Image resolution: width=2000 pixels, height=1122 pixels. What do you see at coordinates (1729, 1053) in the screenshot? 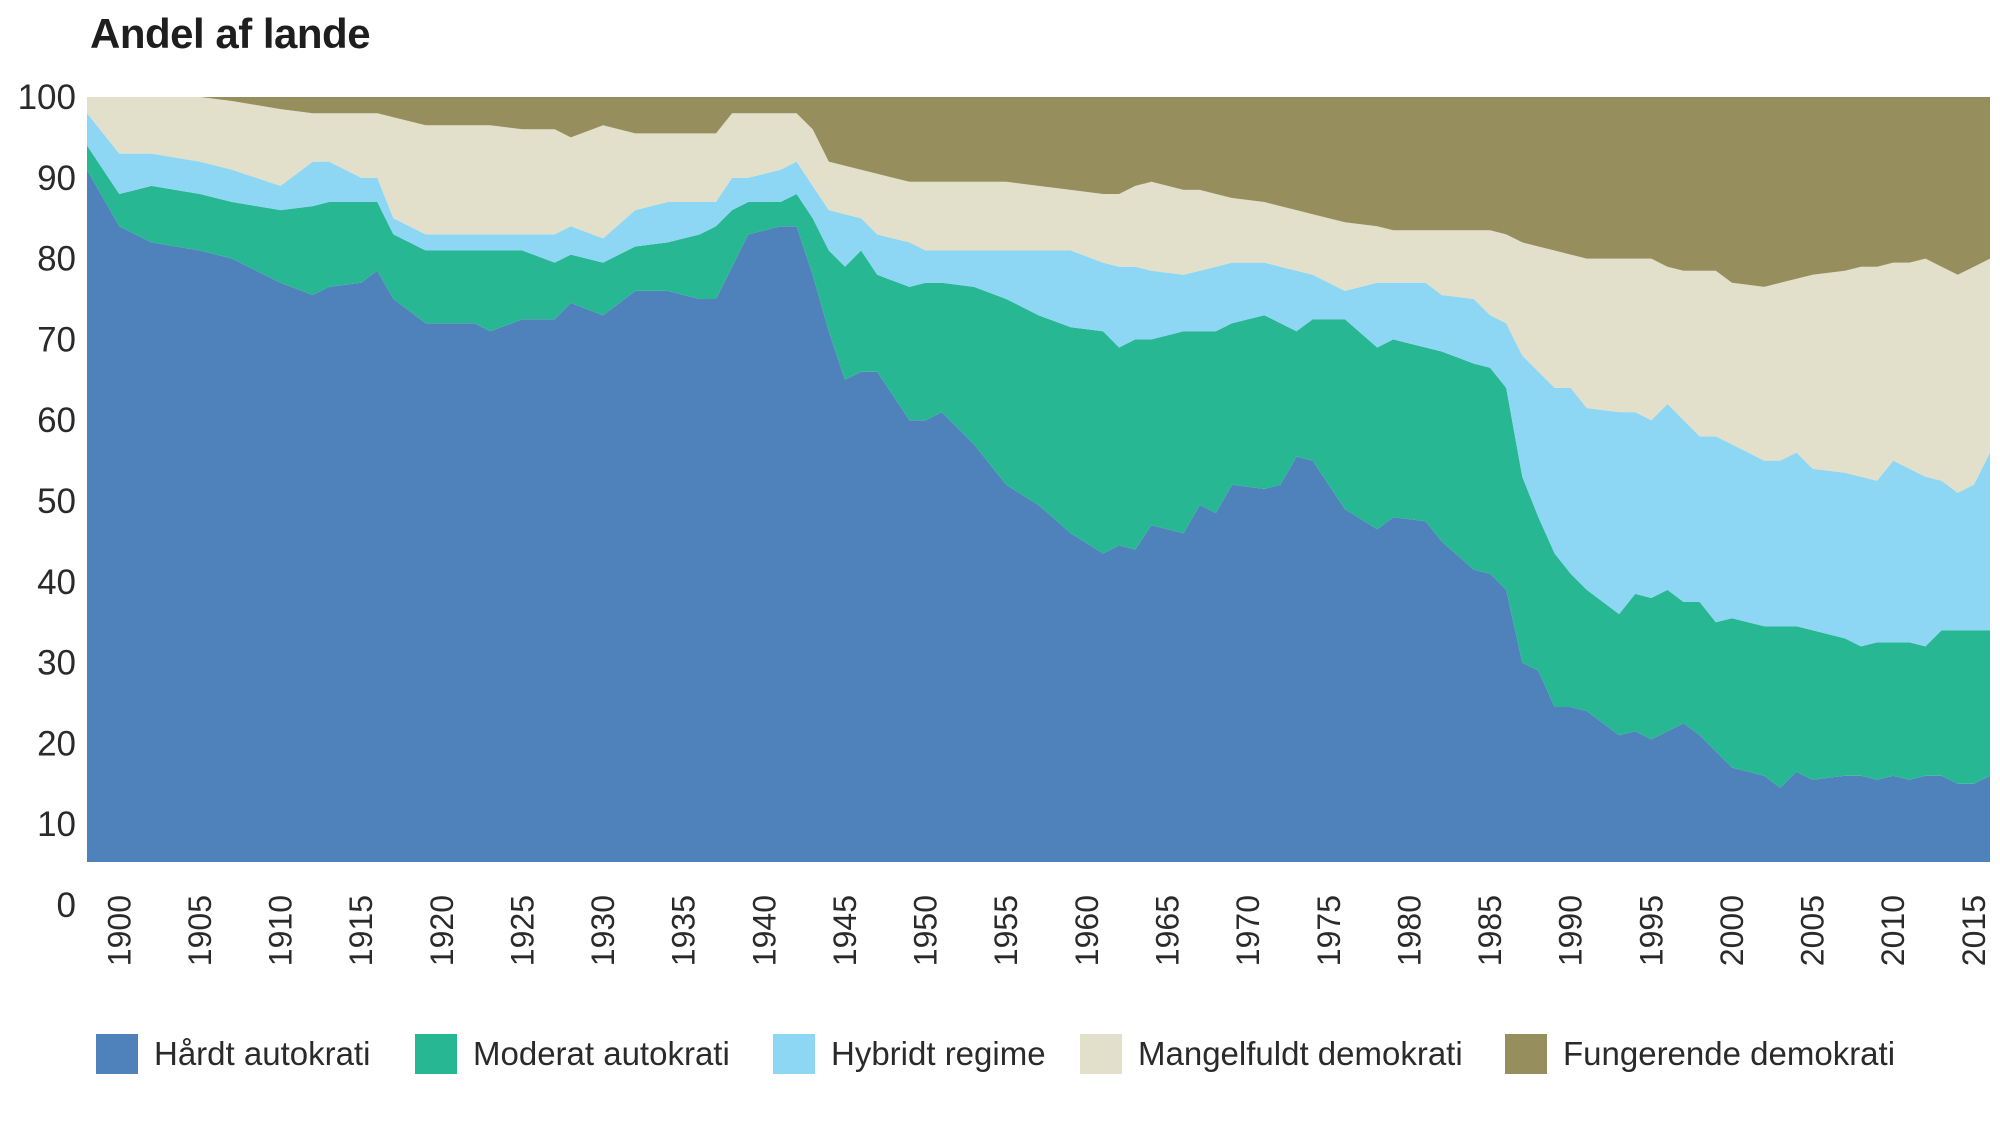
I see `legend-label: Fungerende demokrati` at bounding box center [1729, 1053].